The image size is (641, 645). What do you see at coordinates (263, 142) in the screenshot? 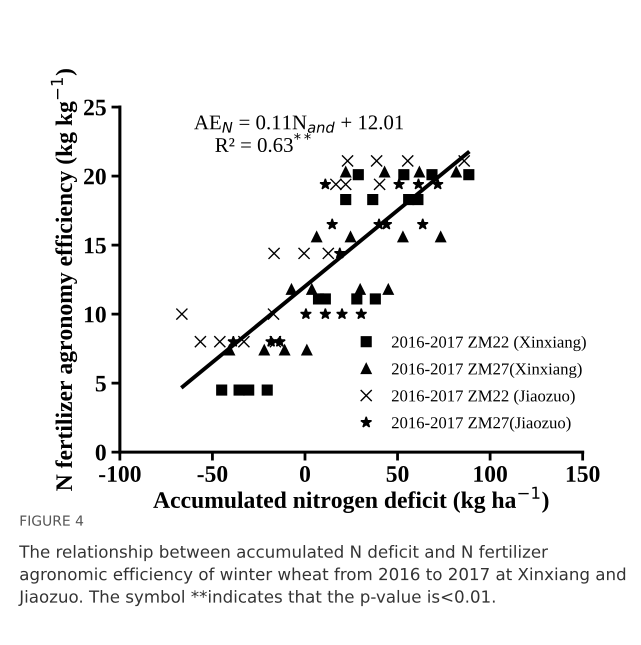
I see `annotation: R² = 0.63$^{**}$` at bounding box center [263, 142].